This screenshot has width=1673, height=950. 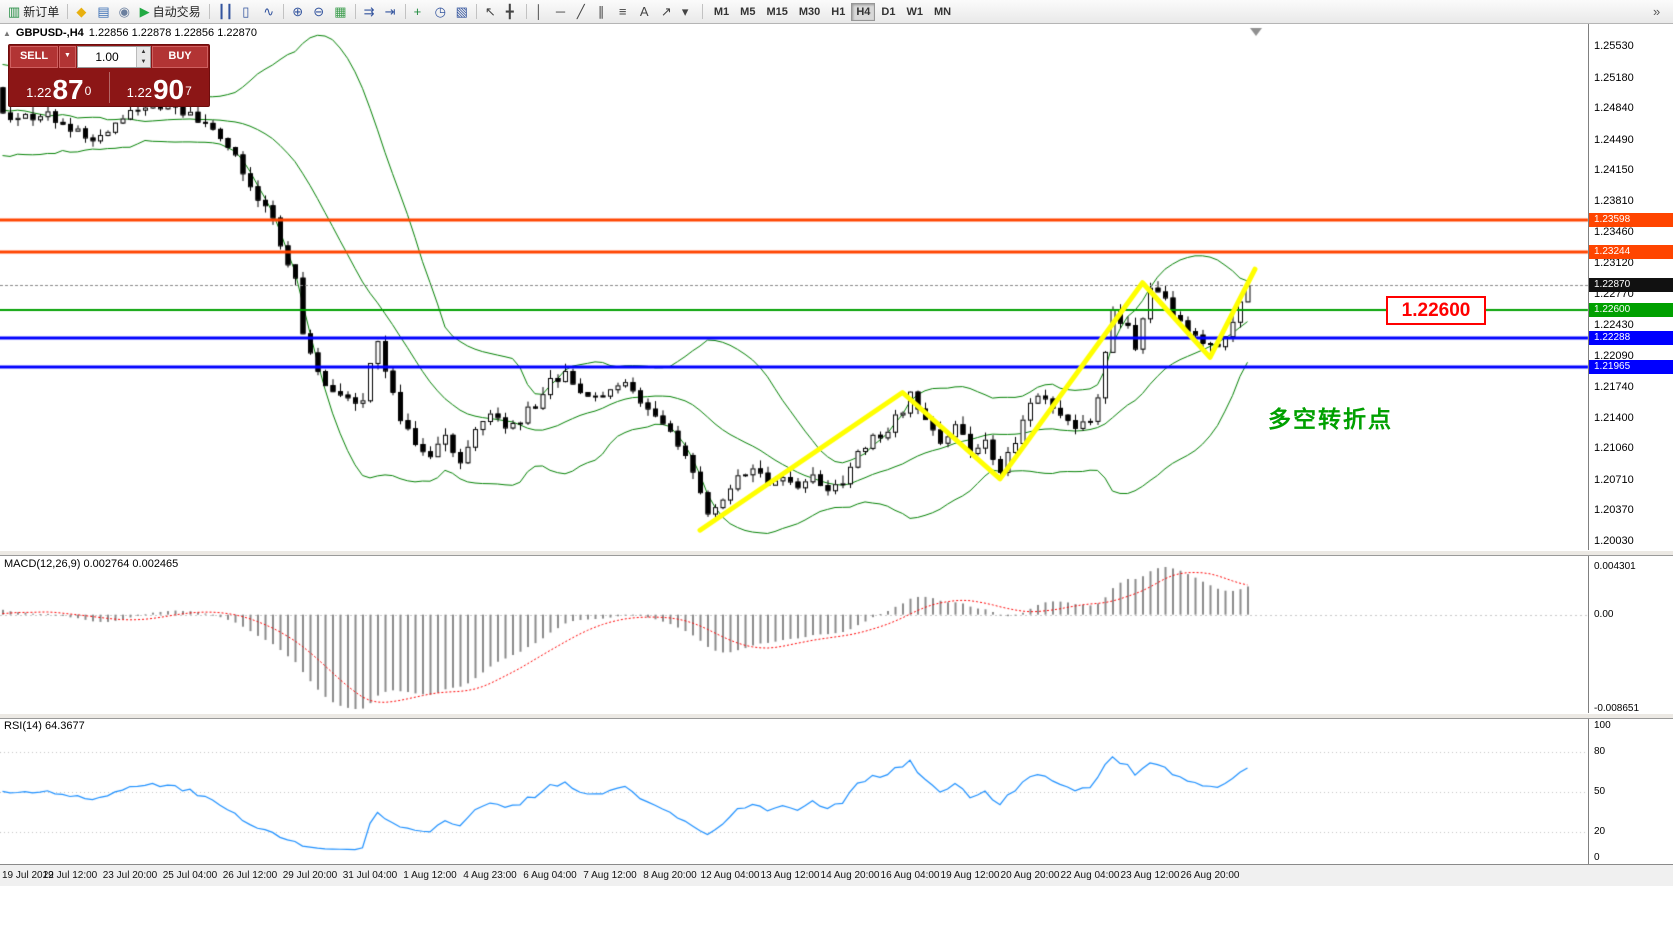 What do you see at coordinates (370, 12) in the screenshot?
I see `auto-scroll-button: ⇉` at bounding box center [370, 12].